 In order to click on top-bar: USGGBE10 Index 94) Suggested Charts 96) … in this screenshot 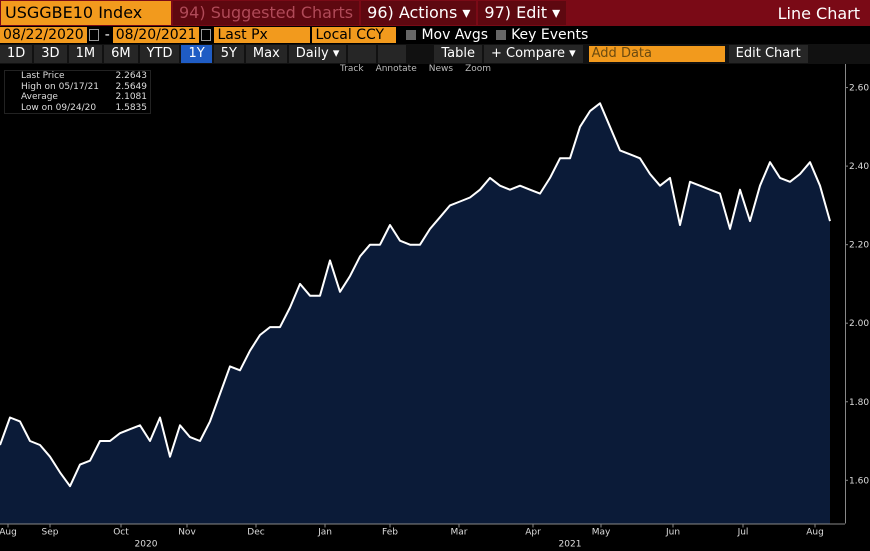, I will do `click(435, 13)`.